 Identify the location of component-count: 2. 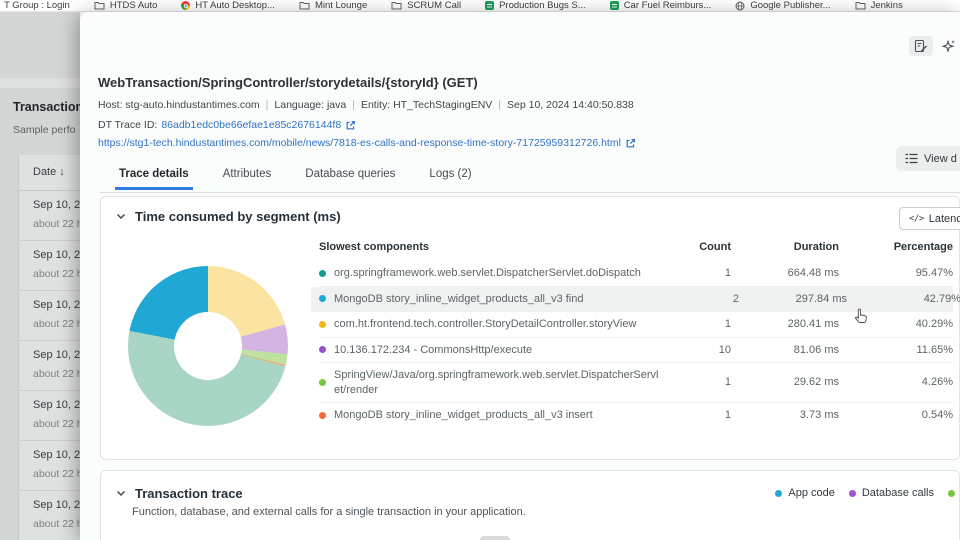
(735, 298).